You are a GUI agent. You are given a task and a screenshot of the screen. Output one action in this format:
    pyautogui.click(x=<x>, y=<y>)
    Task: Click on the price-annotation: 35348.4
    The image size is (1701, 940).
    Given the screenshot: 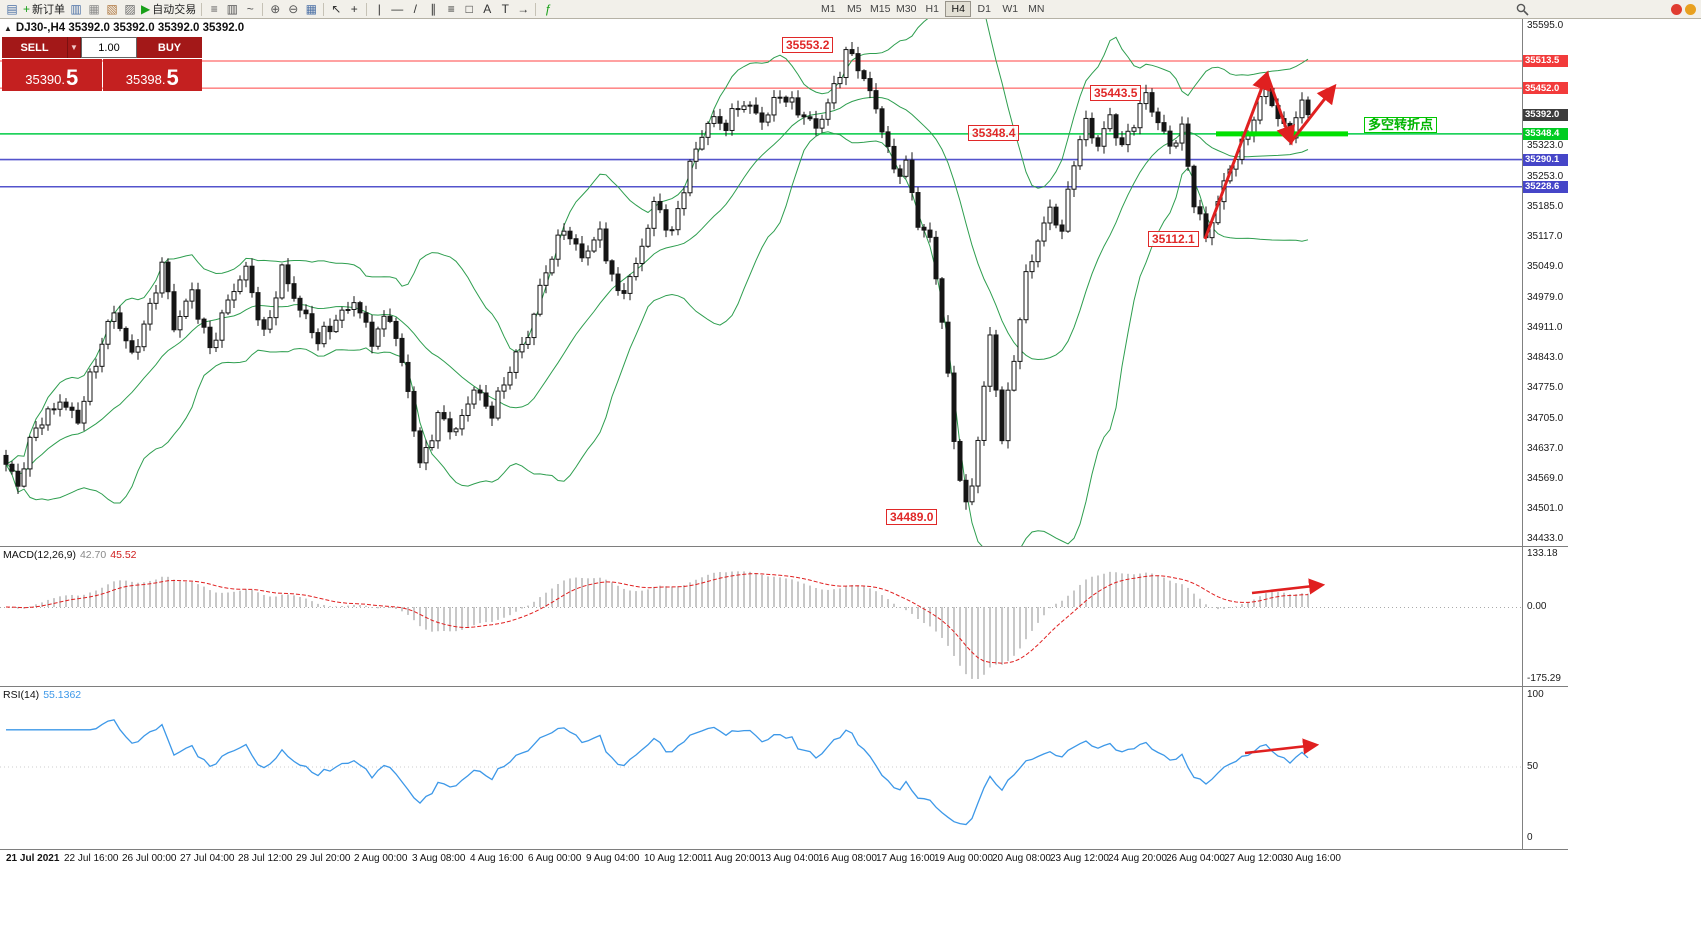 What is the action you would take?
    pyautogui.click(x=994, y=133)
    